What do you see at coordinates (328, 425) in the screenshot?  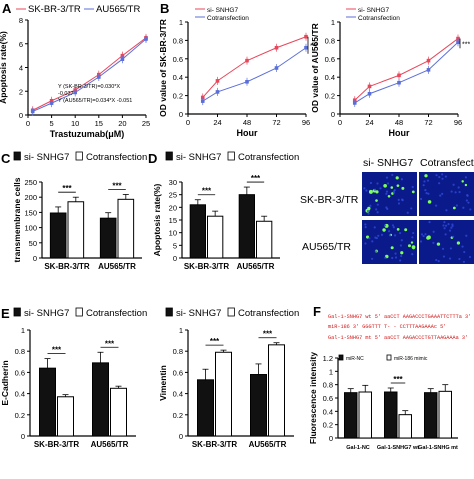 I see `chart-f-y-tick-label-1: 0.2` at bounding box center [328, 425].